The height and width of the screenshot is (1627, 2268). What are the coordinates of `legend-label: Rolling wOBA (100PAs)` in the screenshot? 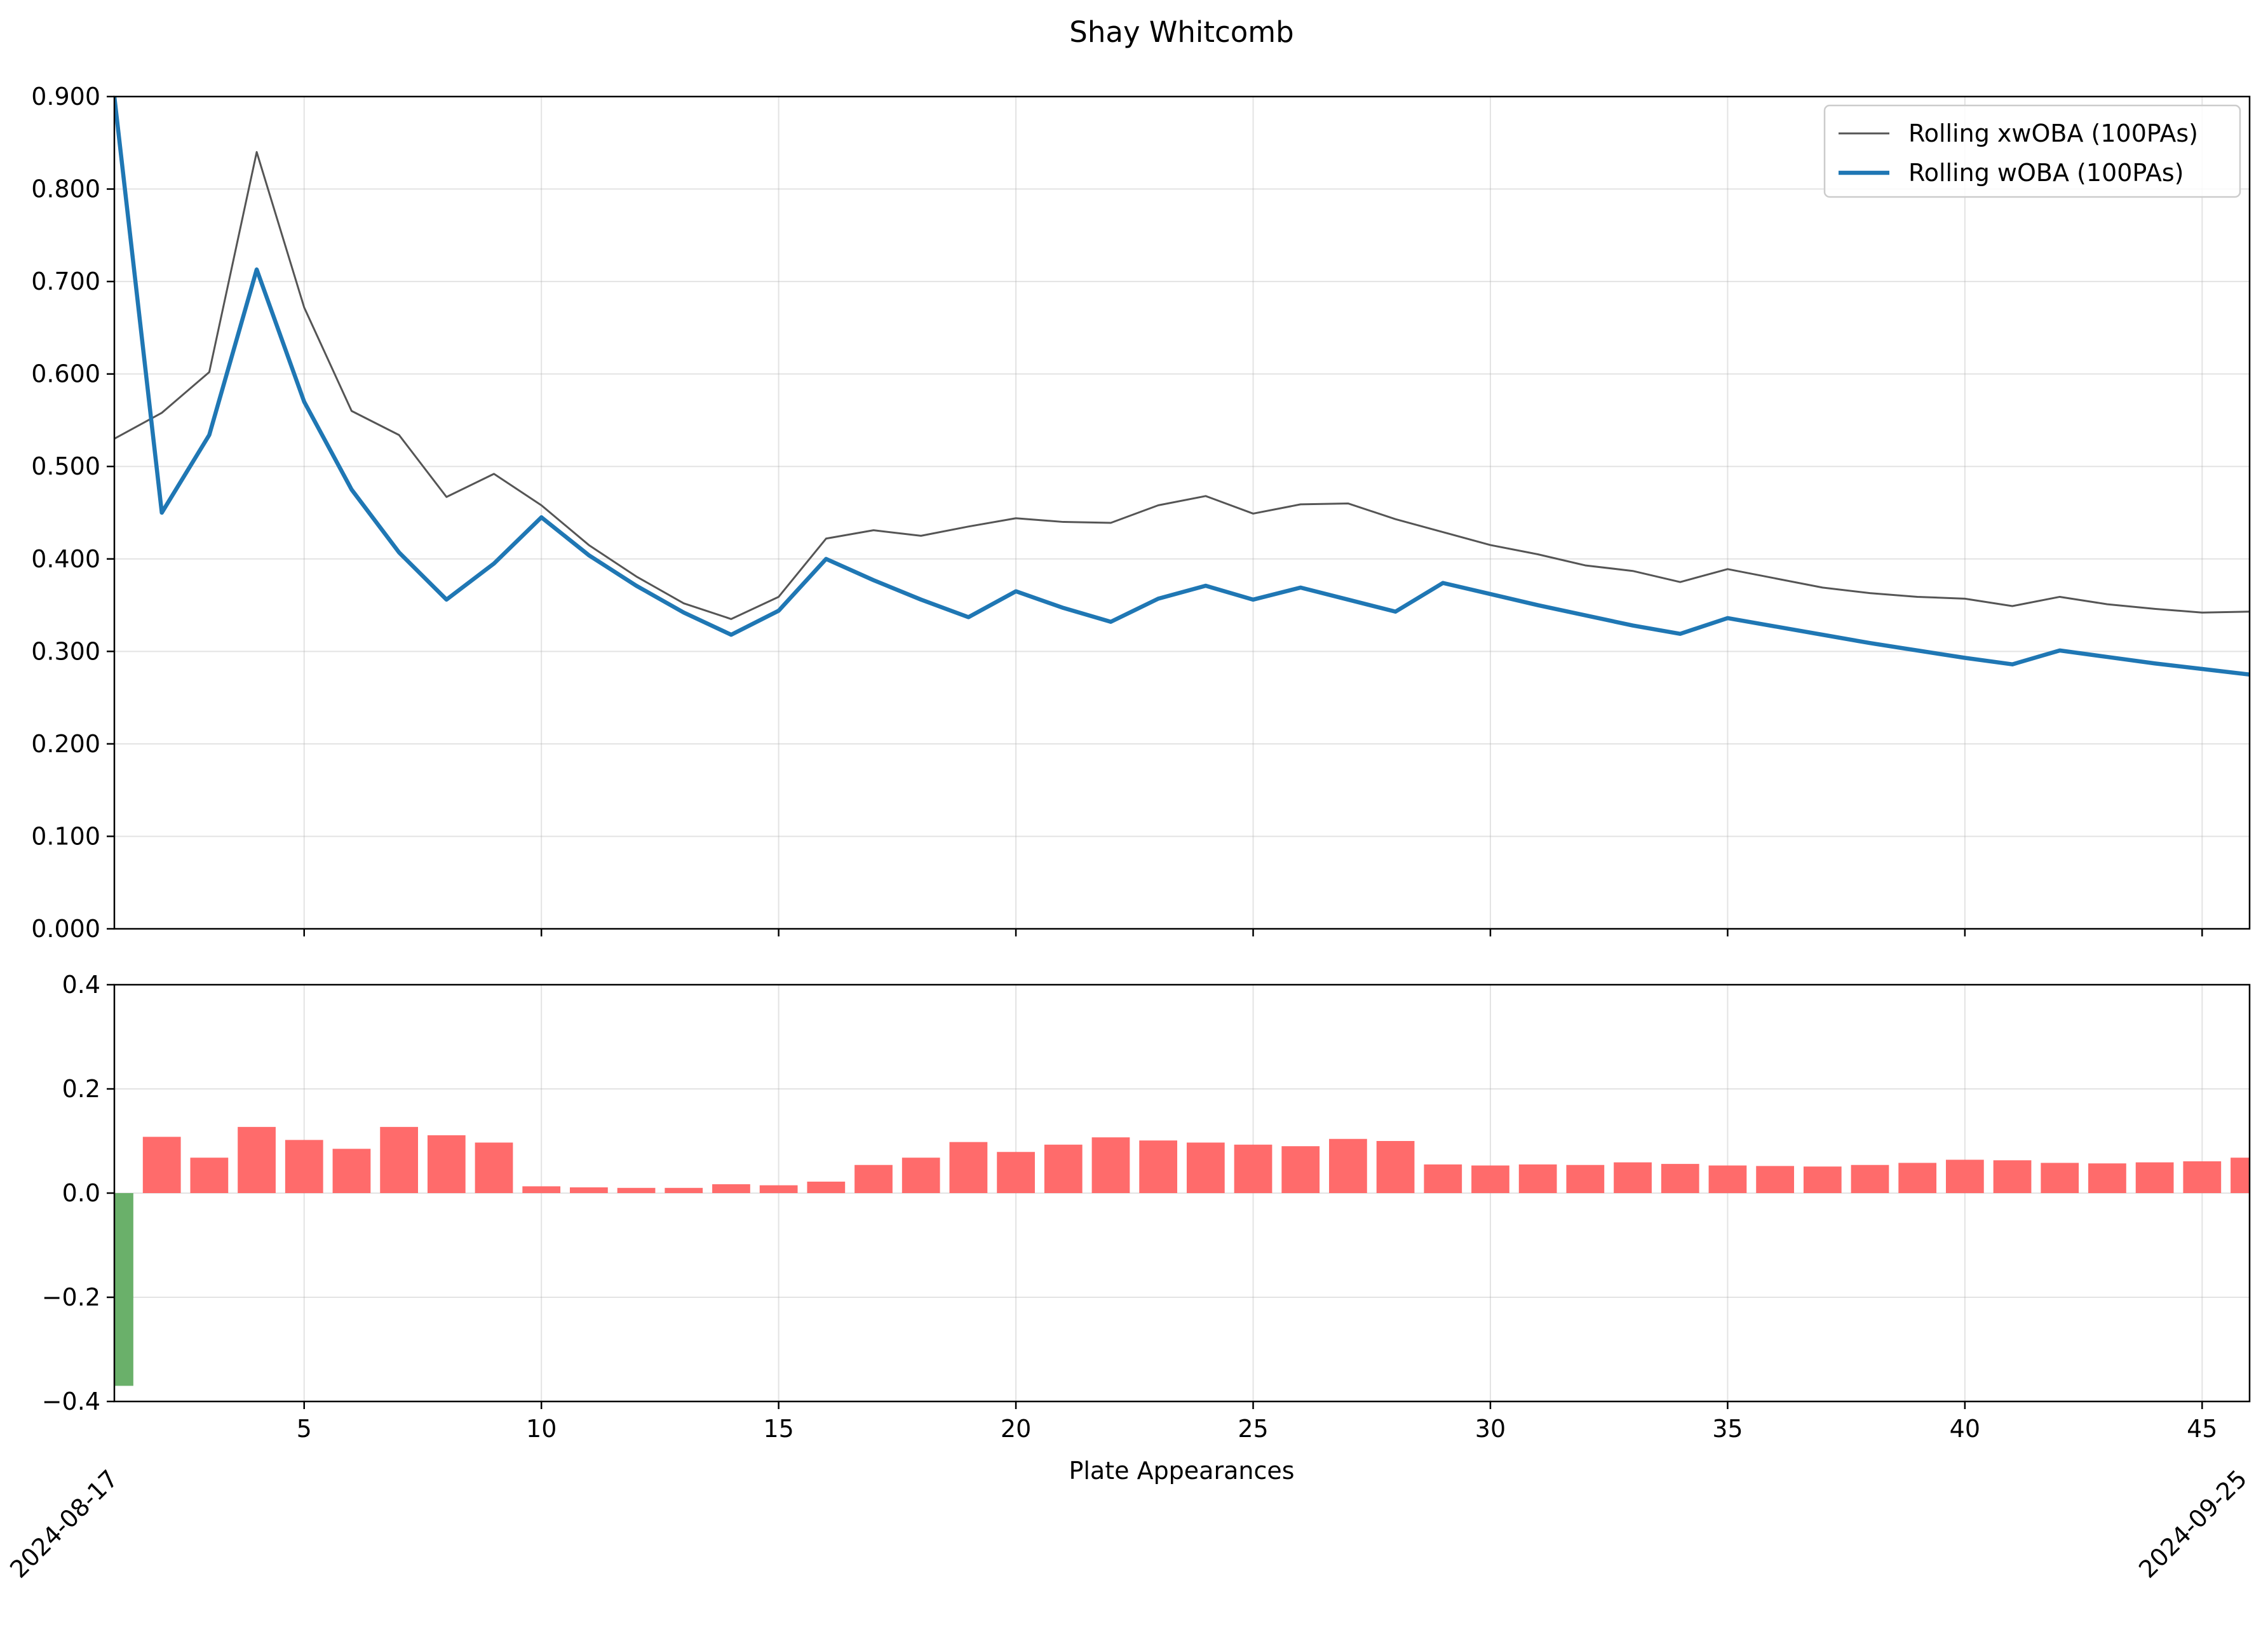 It's located at (2046, 173).